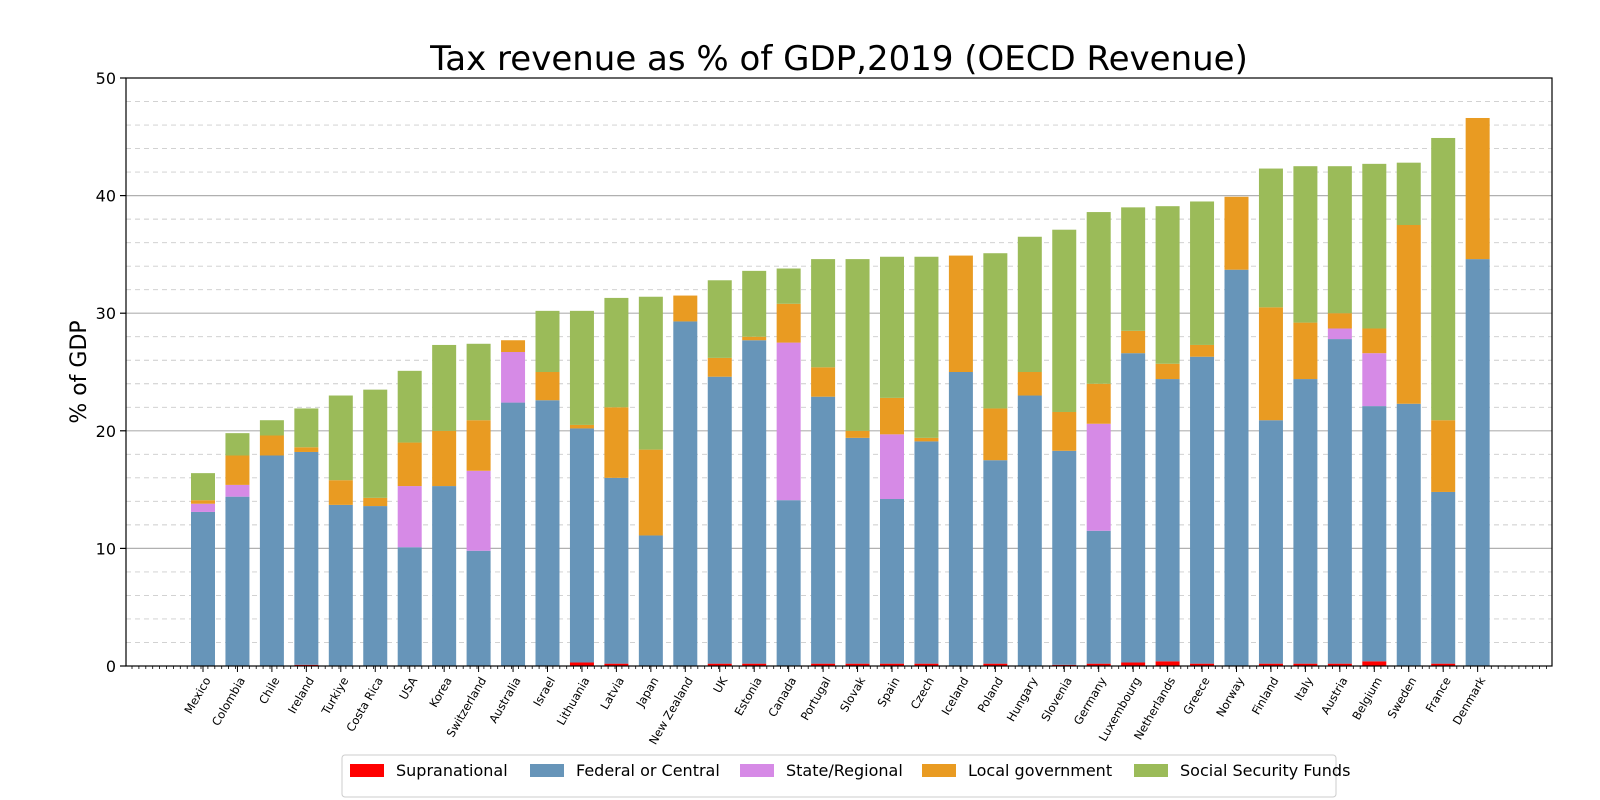  I want to click on x-tick-label: Greece, so click(1196, 696).